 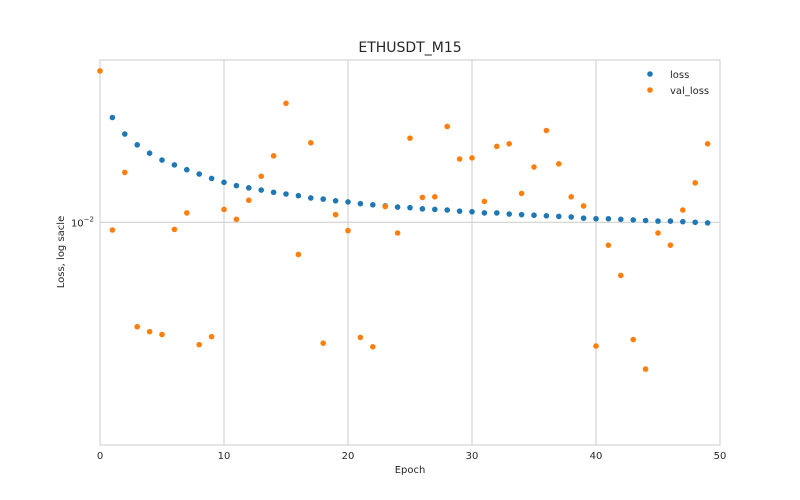 What do you see at coordinates (409, 48) in the screenshot?
I see `chart-title: ETHUSDT_M15` at bounding box center [409, 48].